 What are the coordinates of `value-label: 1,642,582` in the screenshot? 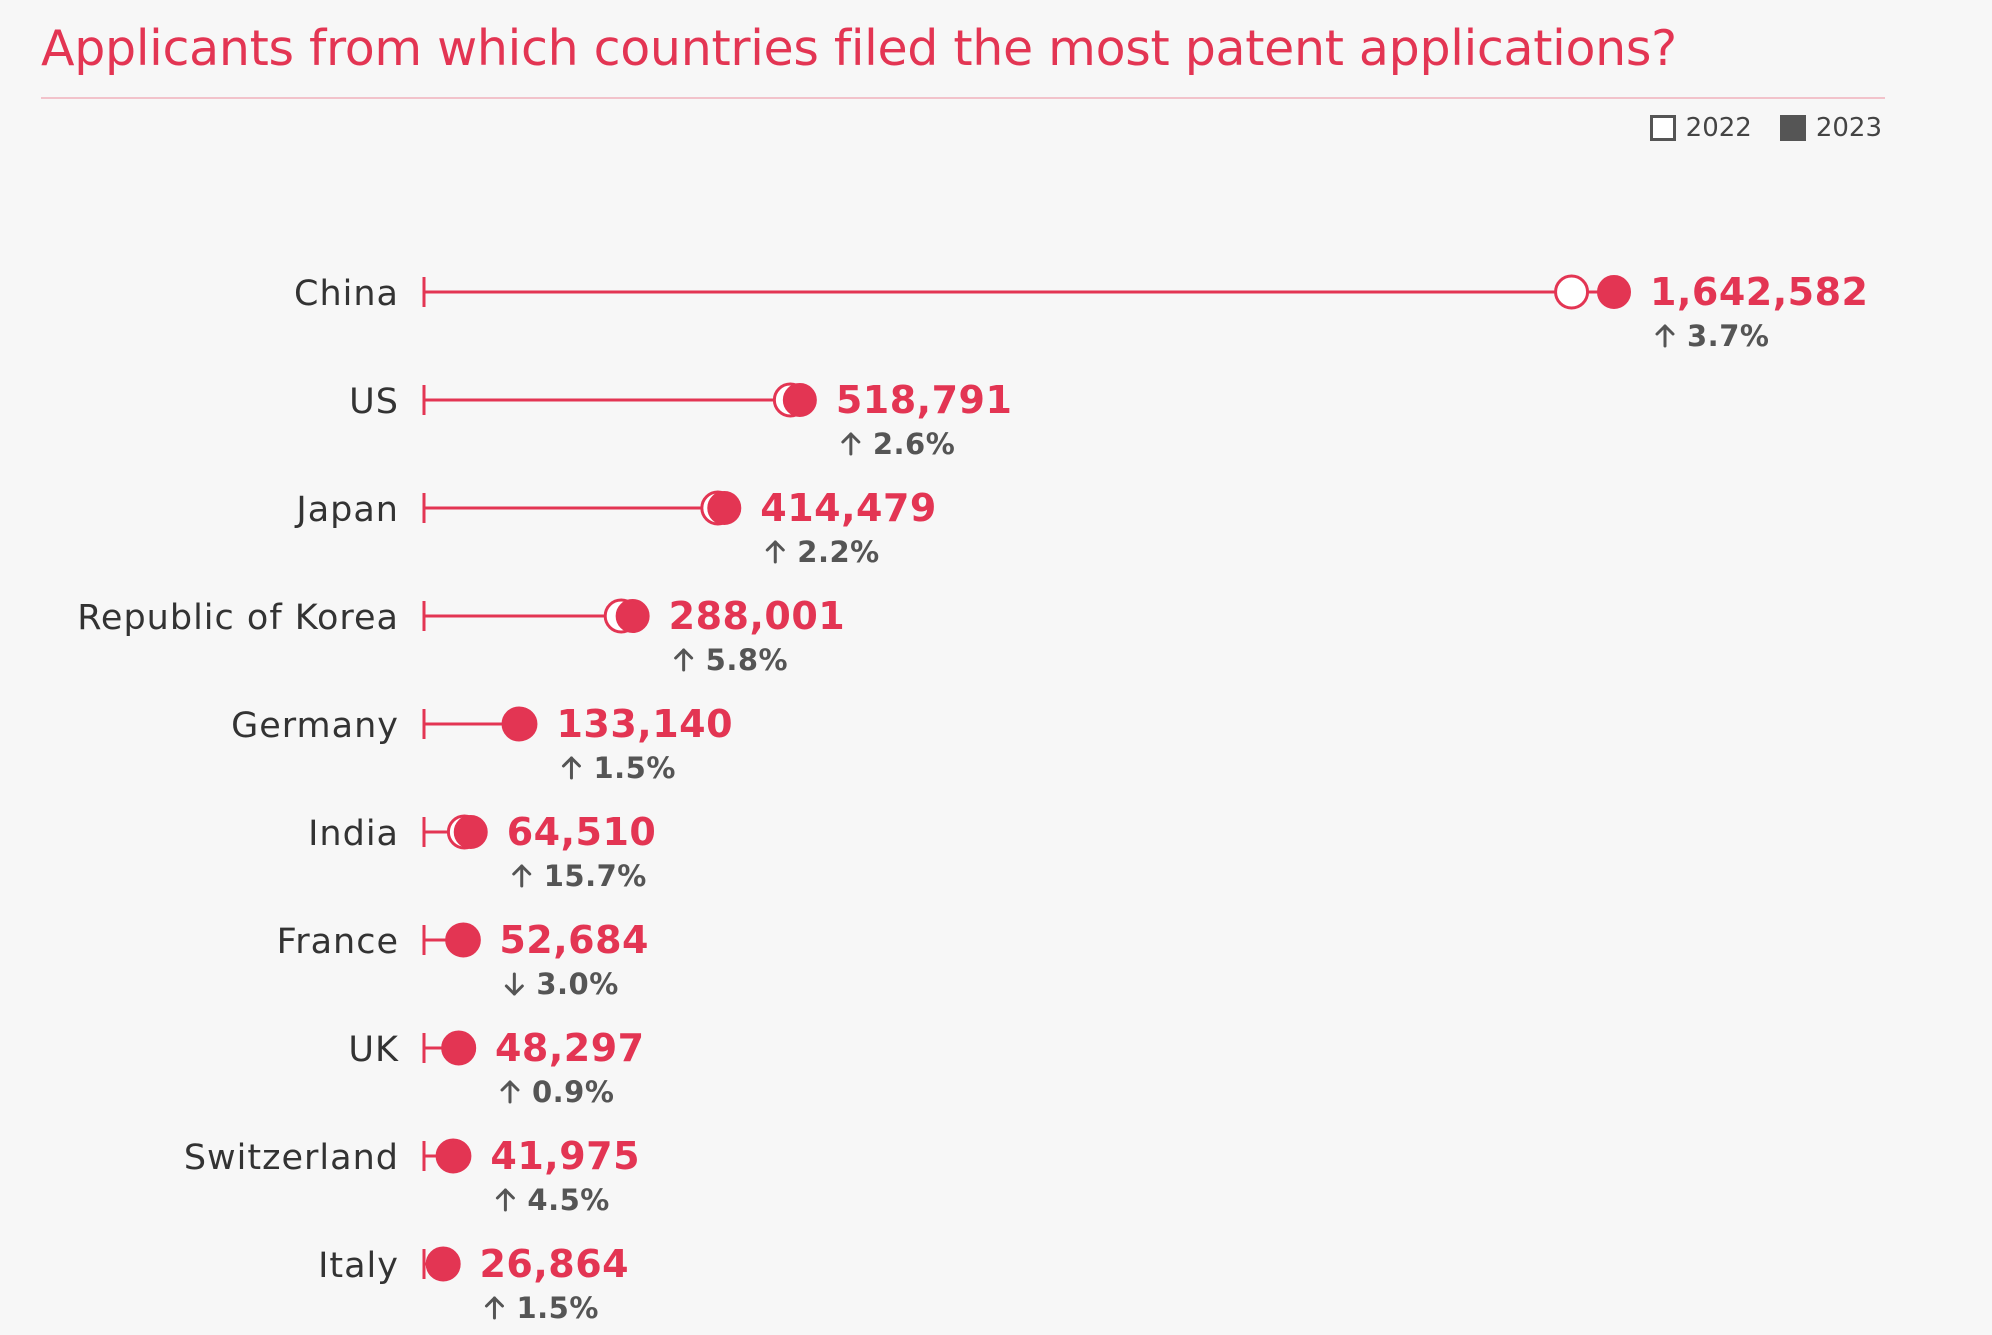 It's located at (1759, 292).